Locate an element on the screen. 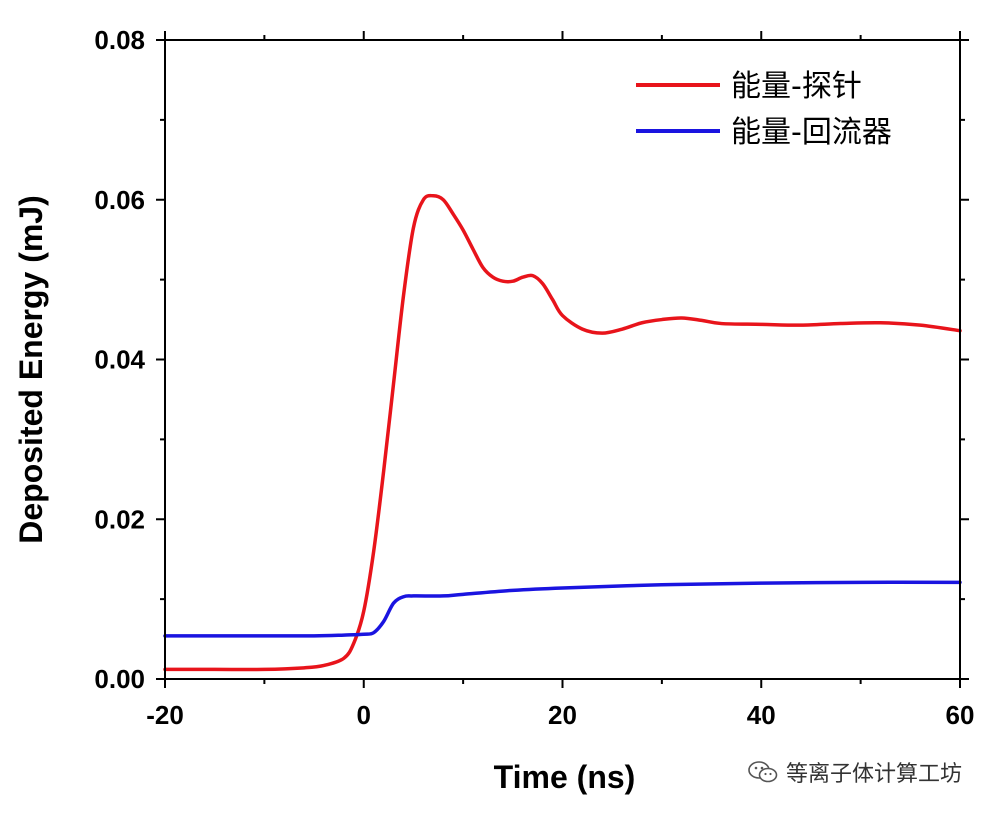 The width and height of the screenshot is (992, 815). wechat-icon is located at coordinates (763, 772).